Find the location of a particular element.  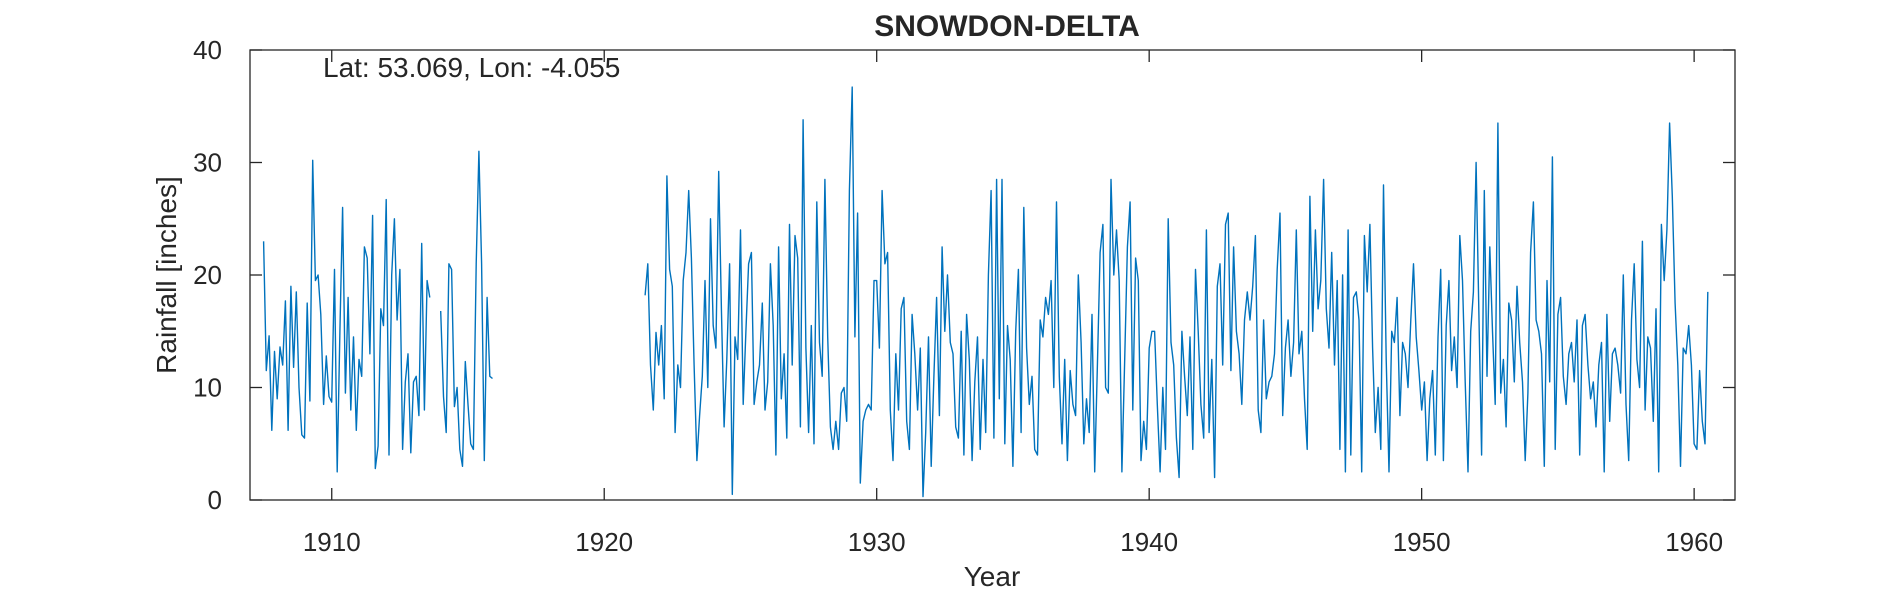

x-tick-label: 1910 is located at coordinates (332, 542).